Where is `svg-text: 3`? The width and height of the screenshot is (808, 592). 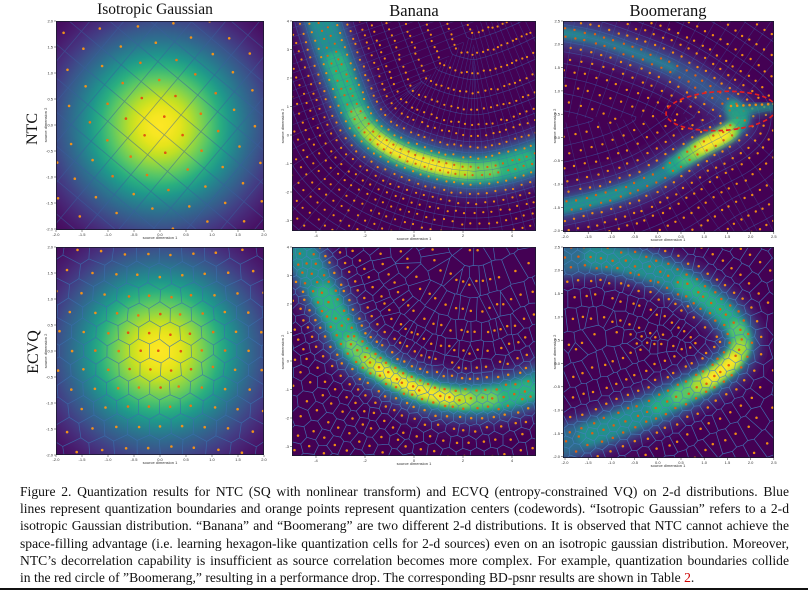
svg-text: 3 is located at coordinates (288, 275).